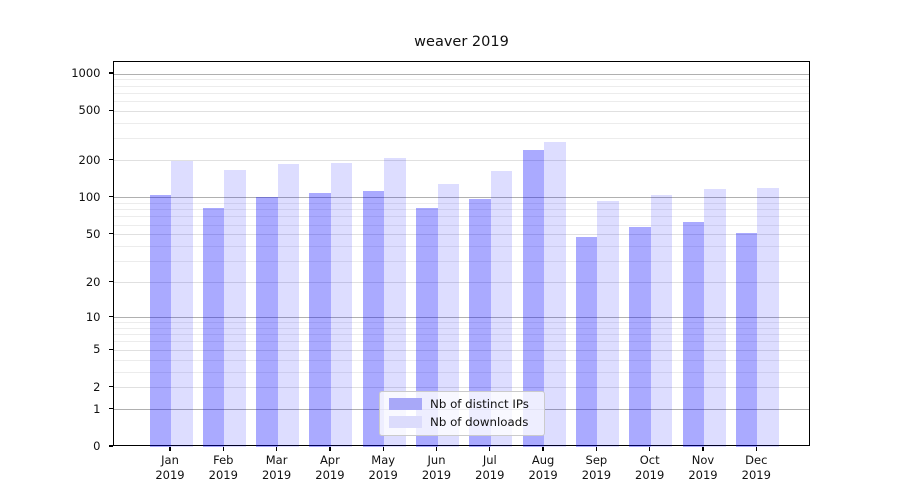 The height and width of the screenshot is (500, 900). I want to click on bar-distinct-ips-aug, so click(533, 298).